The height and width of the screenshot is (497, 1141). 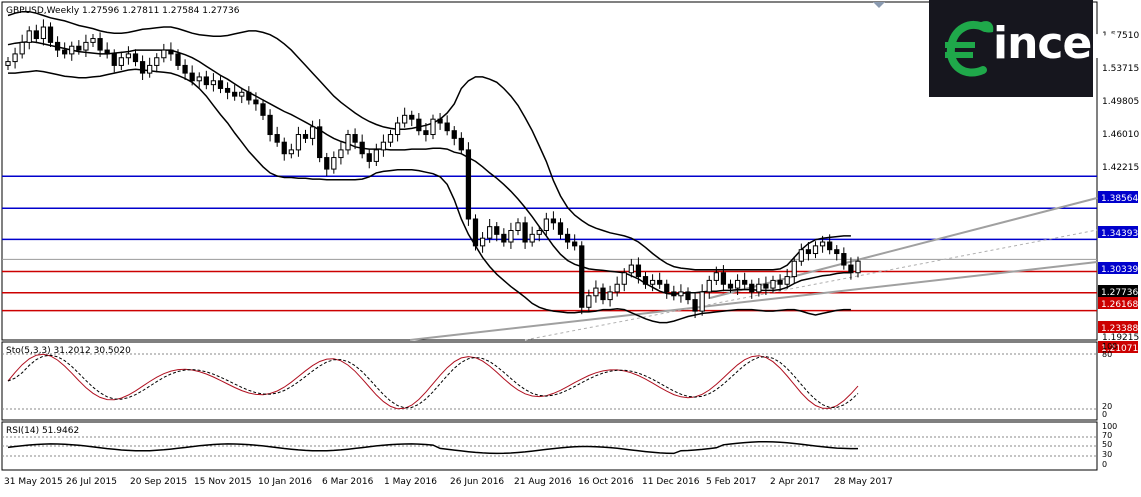 I want to click on sto-tick: 100, so click(x=1109, y=346).